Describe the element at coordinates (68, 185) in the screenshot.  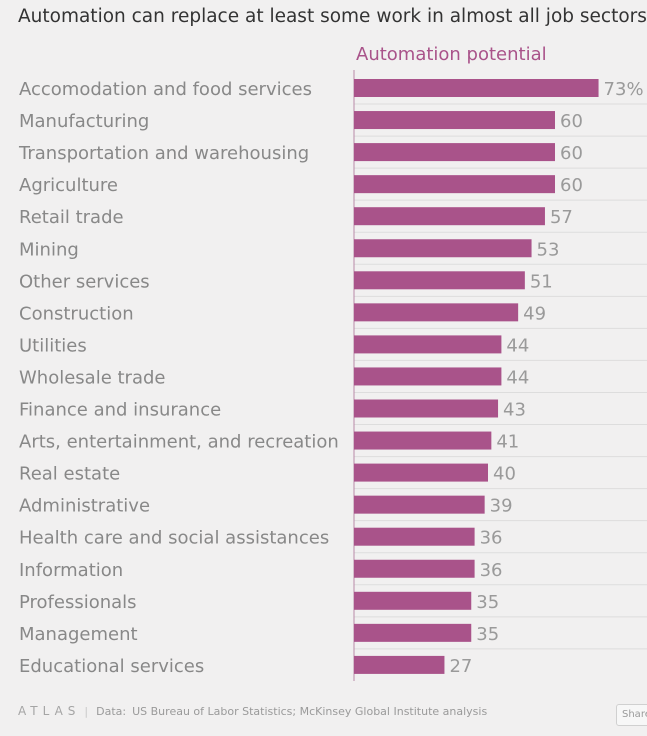
I see `category-label: Agriculture` at that location.